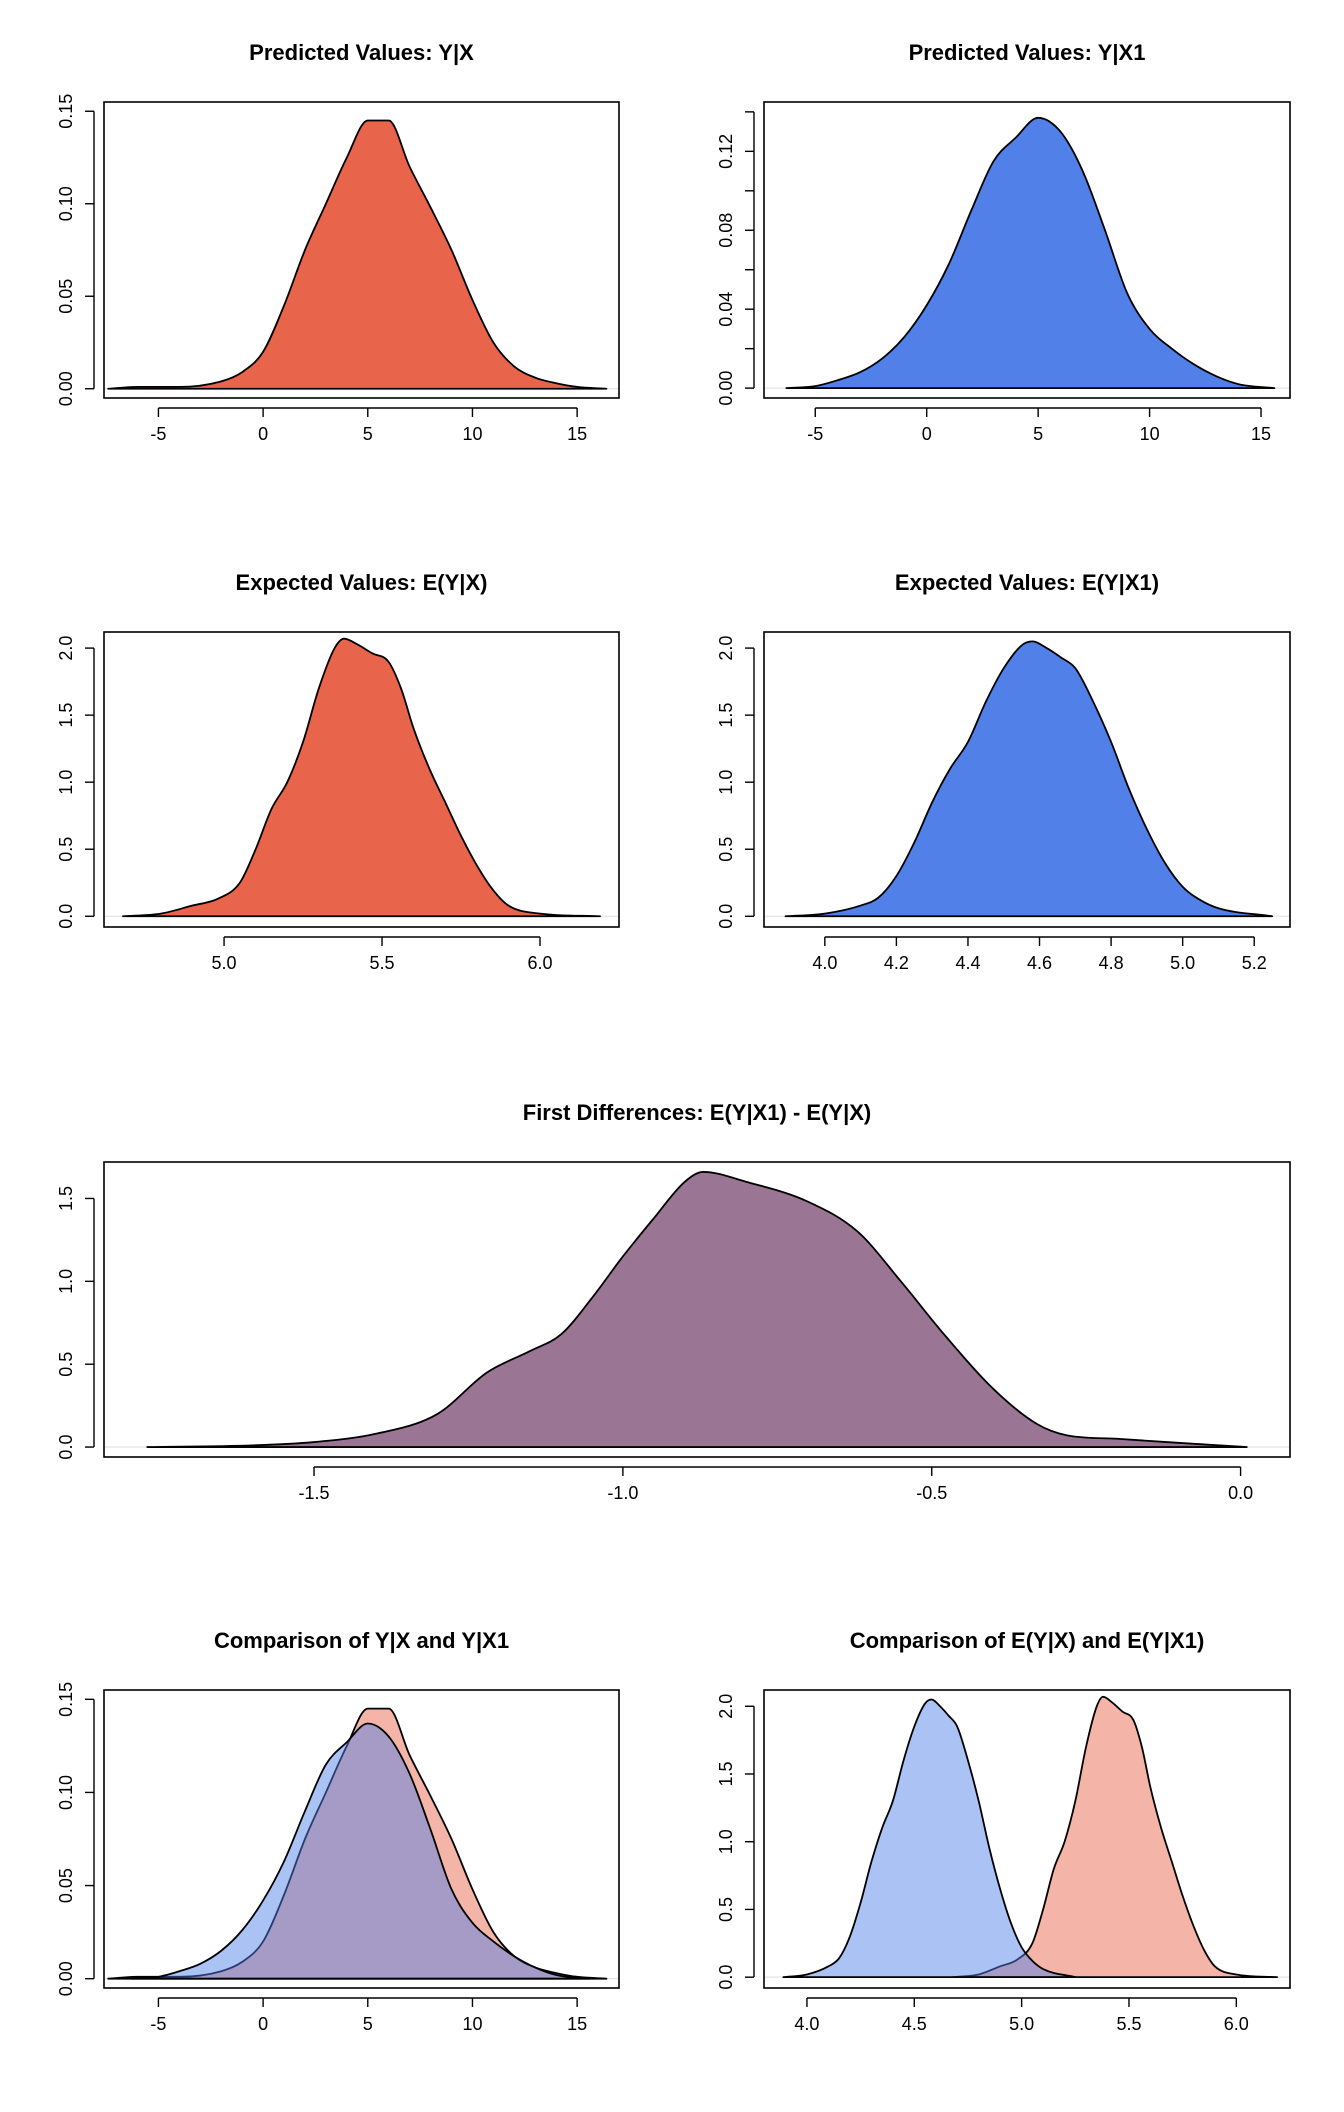  Describe the element at coordinates (1027, 1640) in the screenshot. I see `panel-title: Comparison of E(Y|X) and E(Y|X1)` at that location.